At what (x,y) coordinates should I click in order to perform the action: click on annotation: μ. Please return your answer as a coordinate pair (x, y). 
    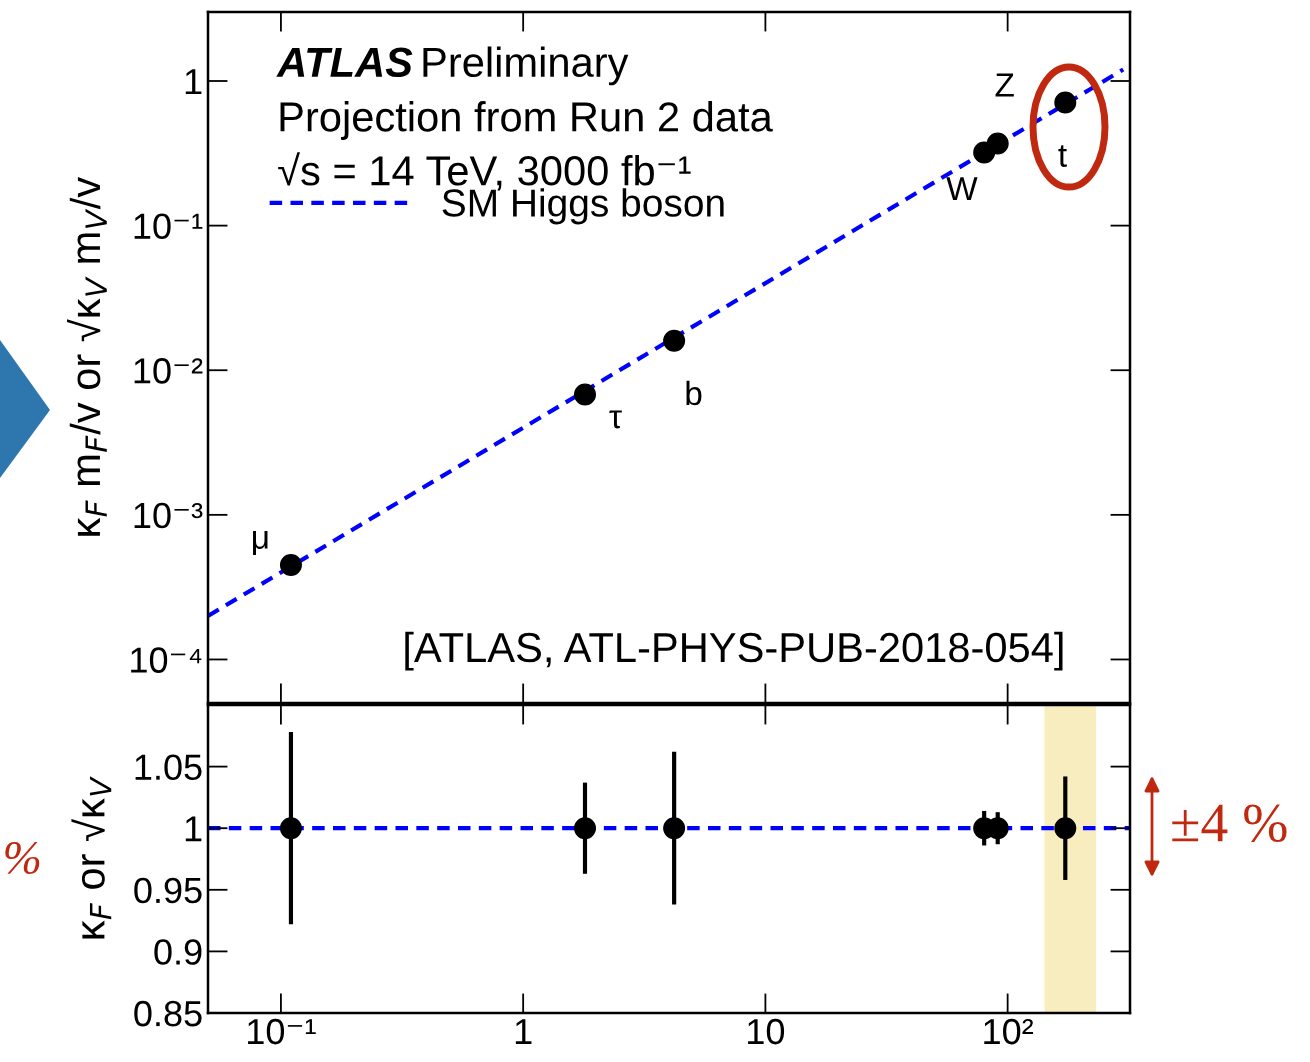
    Looking at the image, I should click on (260, 543).